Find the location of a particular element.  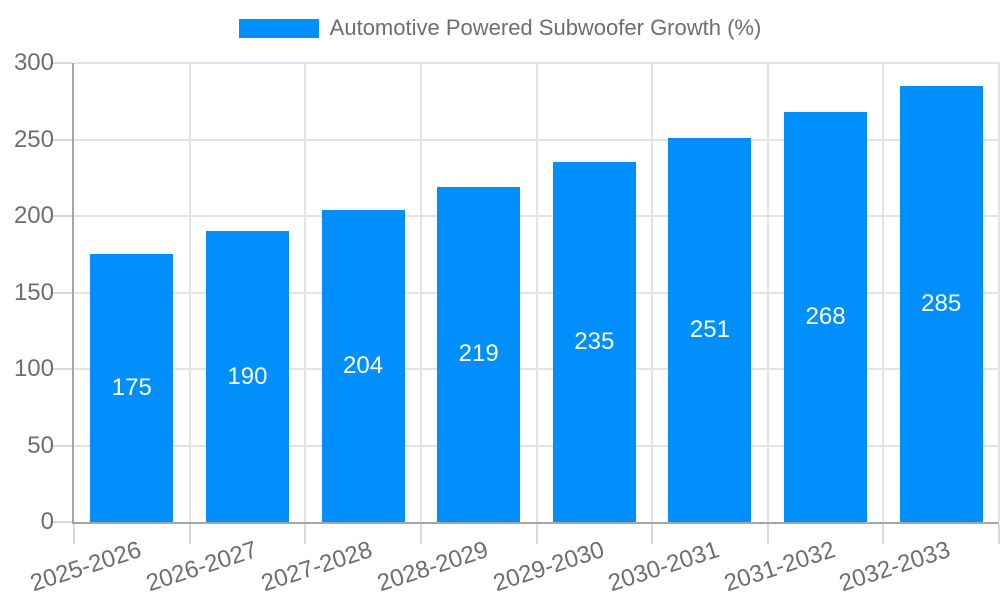

y-axis-tick-label: 200 is located at coordinates (33, 215).